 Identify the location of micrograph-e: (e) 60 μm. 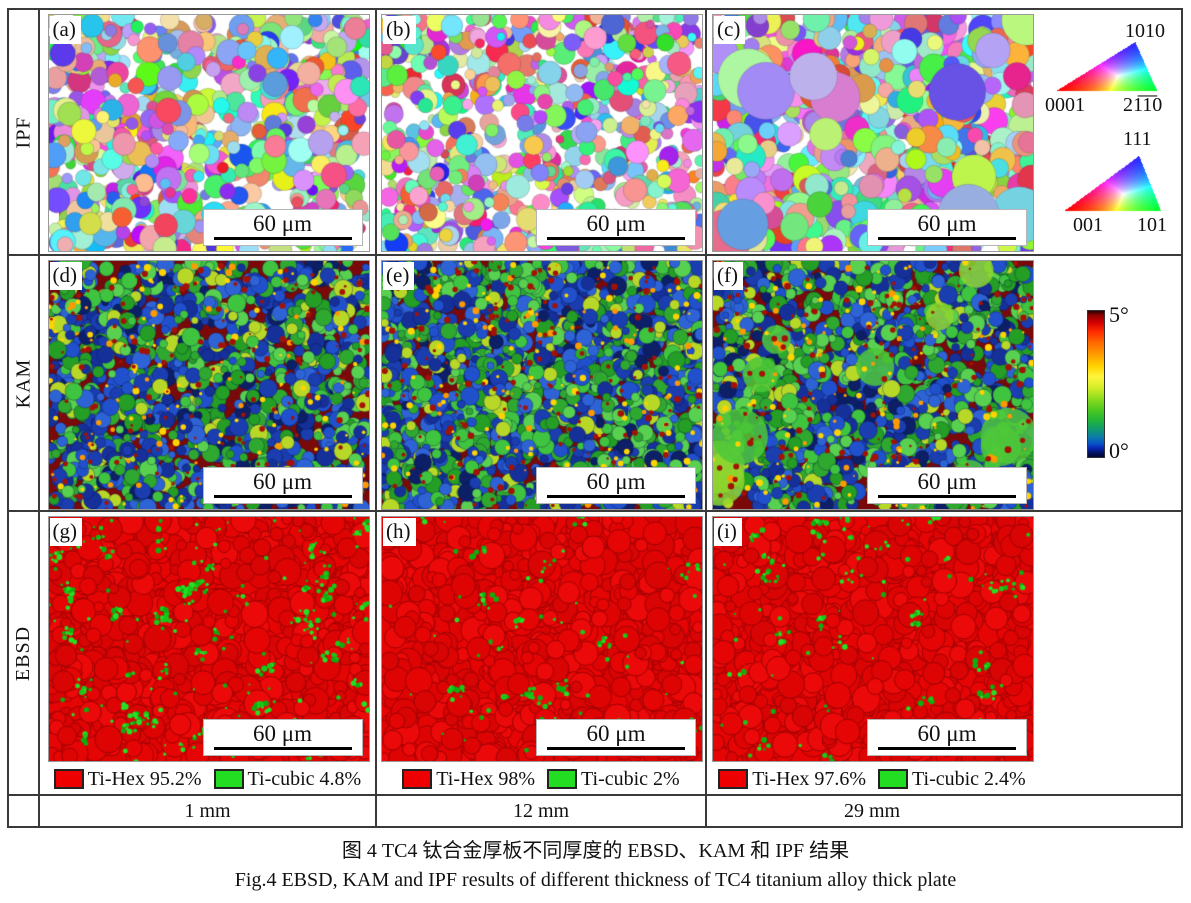
(542, 385).